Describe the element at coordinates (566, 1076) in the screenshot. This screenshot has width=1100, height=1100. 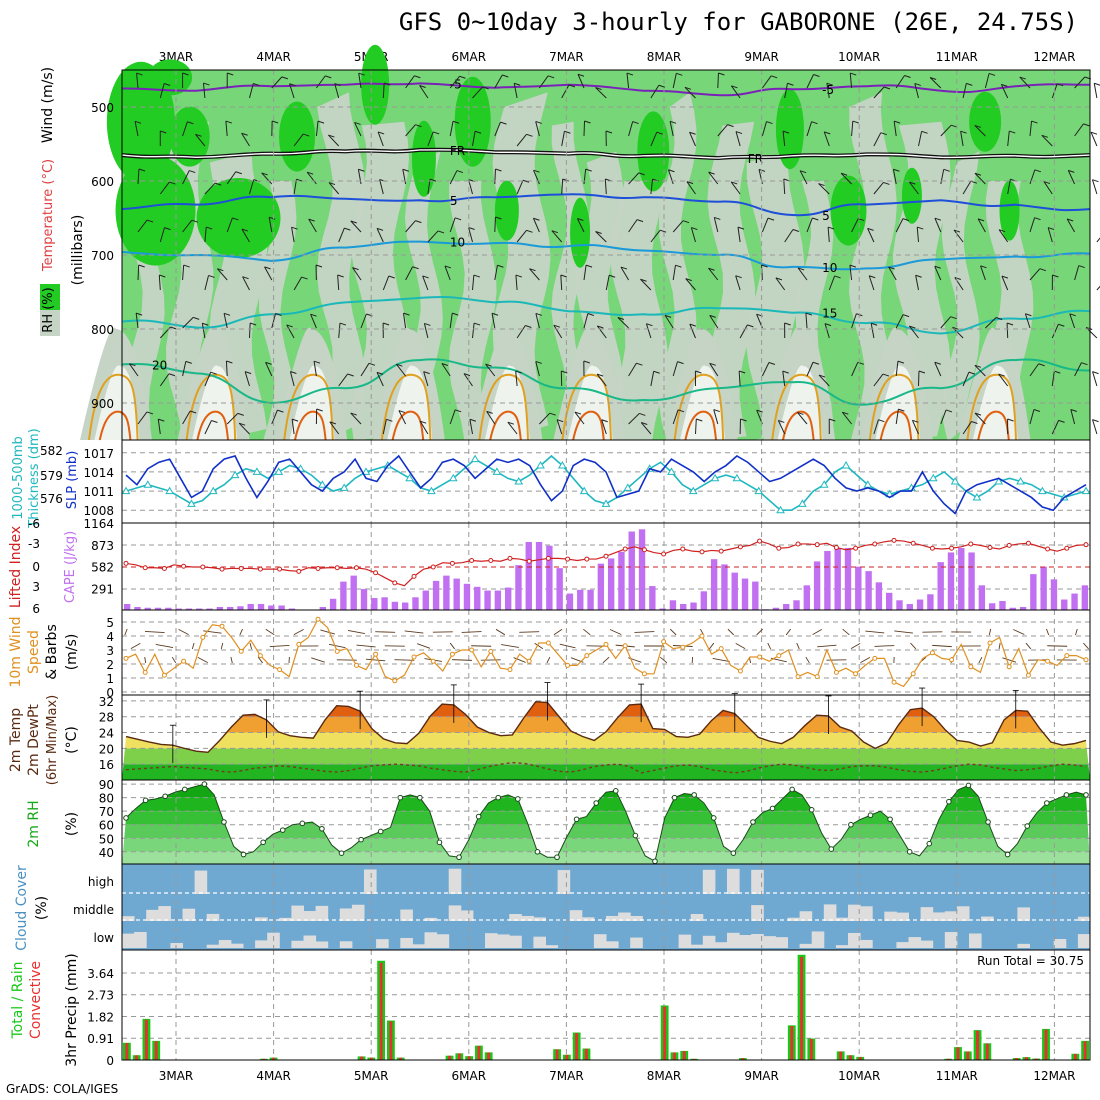
I see `x-tick-bottom: 7MAR` at that location.